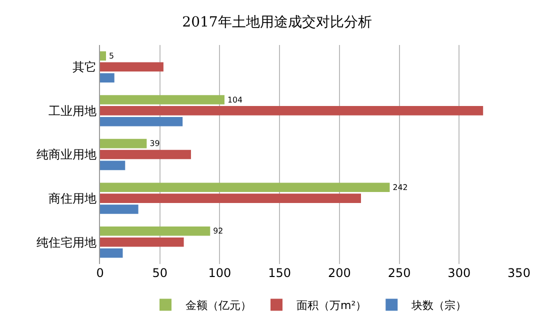  Describe the element at coordinates (277, 22) in the screenshot. I see `chart-title: 2017年土地用途成交对比分析` at that location.